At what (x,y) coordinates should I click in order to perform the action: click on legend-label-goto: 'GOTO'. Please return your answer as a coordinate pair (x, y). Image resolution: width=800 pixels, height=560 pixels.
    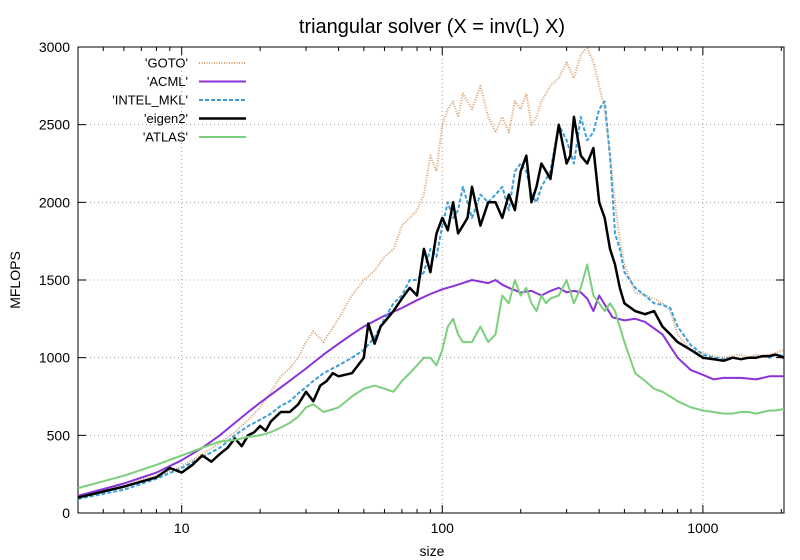
    Looking at the image, I should click on (166, 63).